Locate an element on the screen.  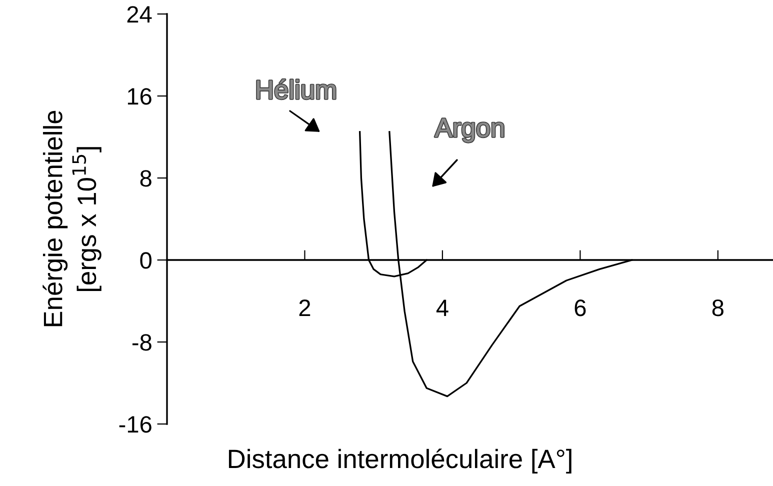
y-tick-label: 8 is located at coordinates (146, 178).